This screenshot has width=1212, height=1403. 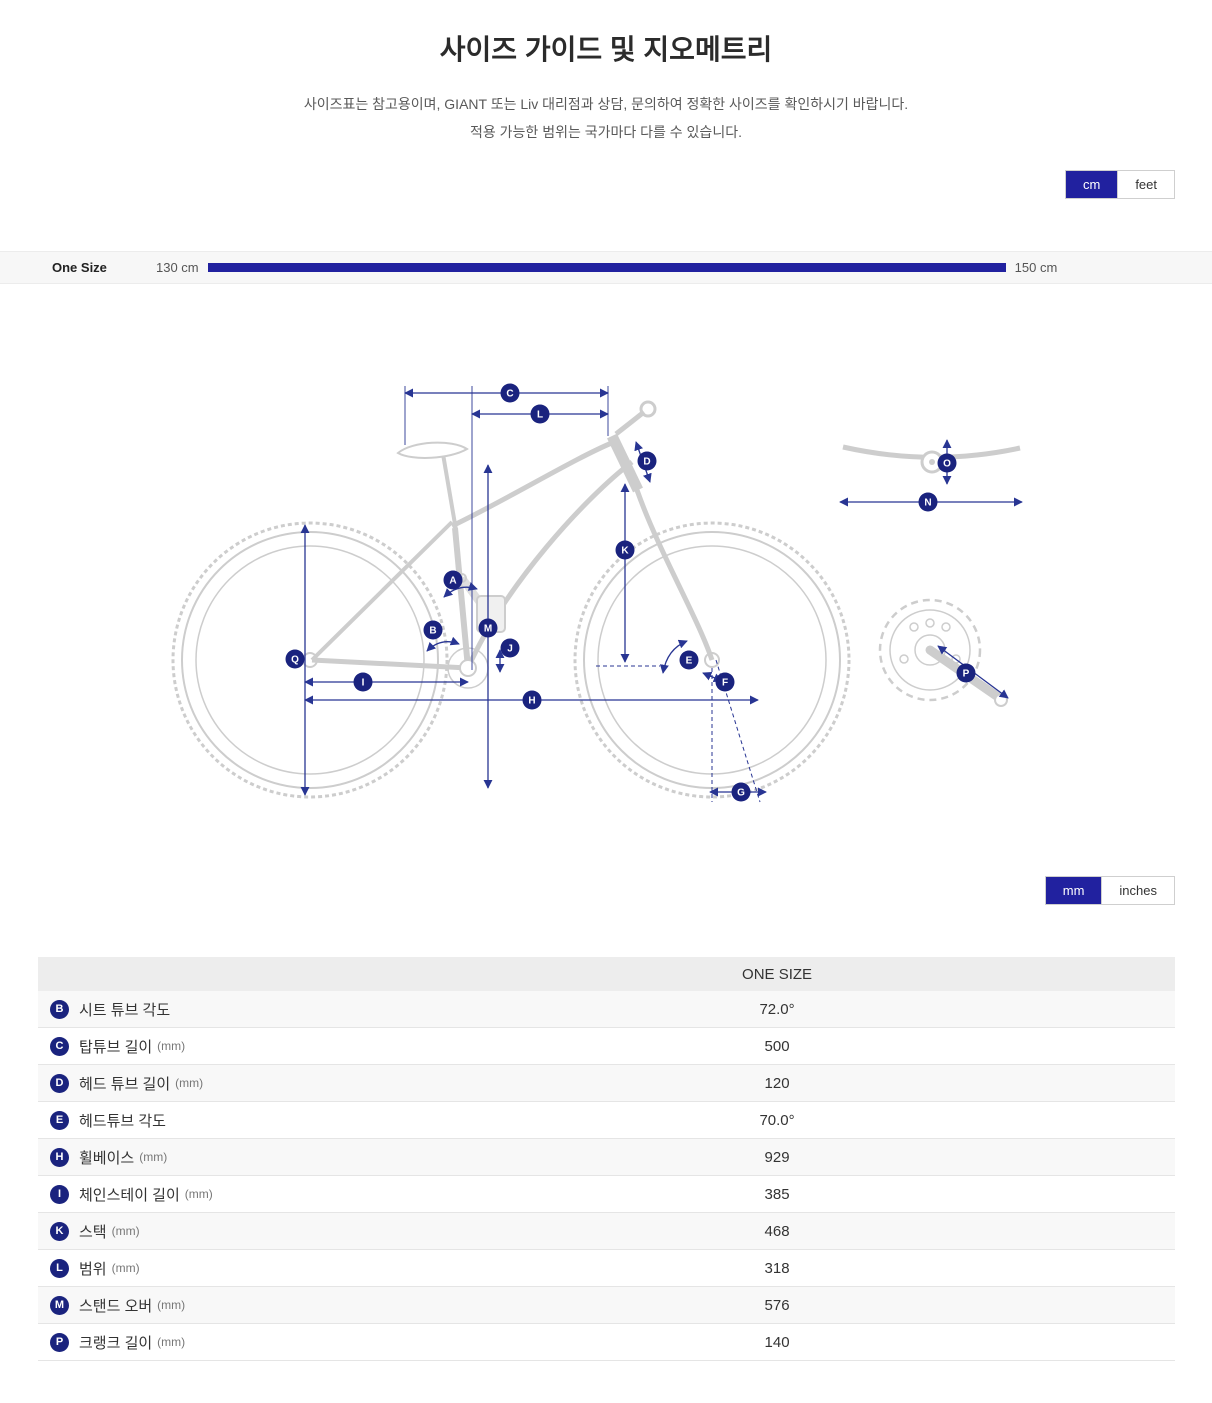 I want to click on svg-text: K, so click(x=625, y=551).